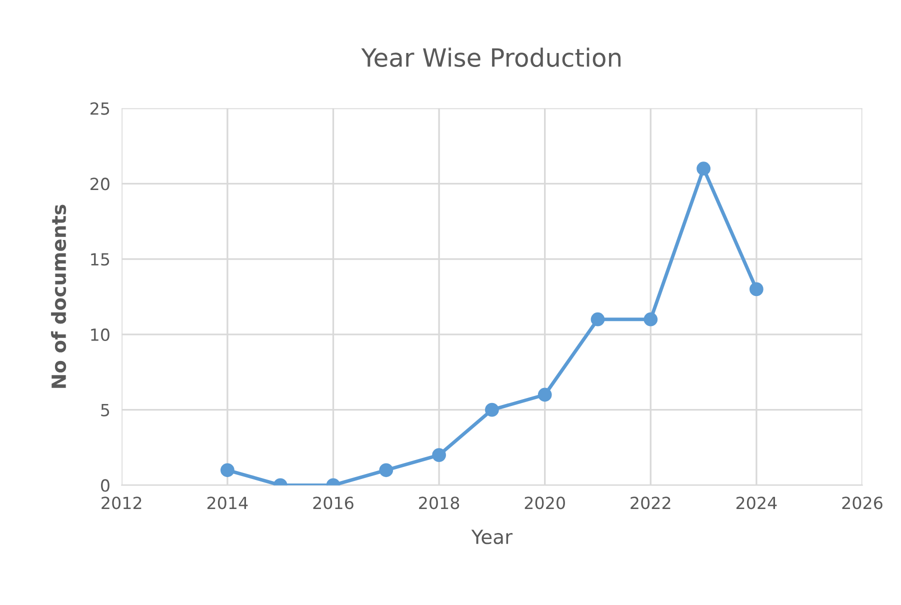 The width and height of the screenshot is (901, 605). Describe the element at coordinates (100, 184) in the screenshot. I see `y-tick-label: 20` at that location.